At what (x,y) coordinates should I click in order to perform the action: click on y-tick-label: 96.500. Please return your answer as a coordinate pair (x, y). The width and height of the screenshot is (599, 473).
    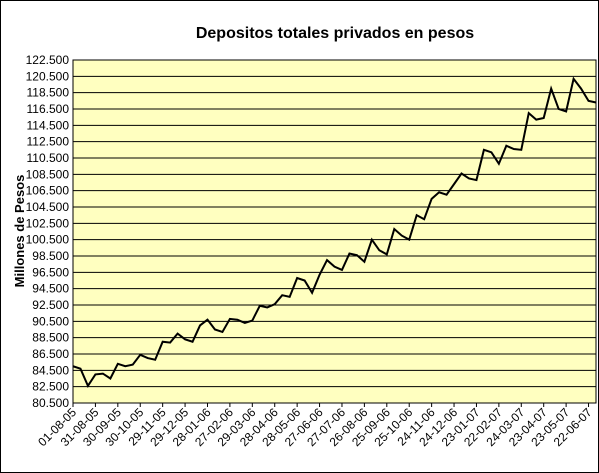
    Looking at the image, I should click on (50, 272).